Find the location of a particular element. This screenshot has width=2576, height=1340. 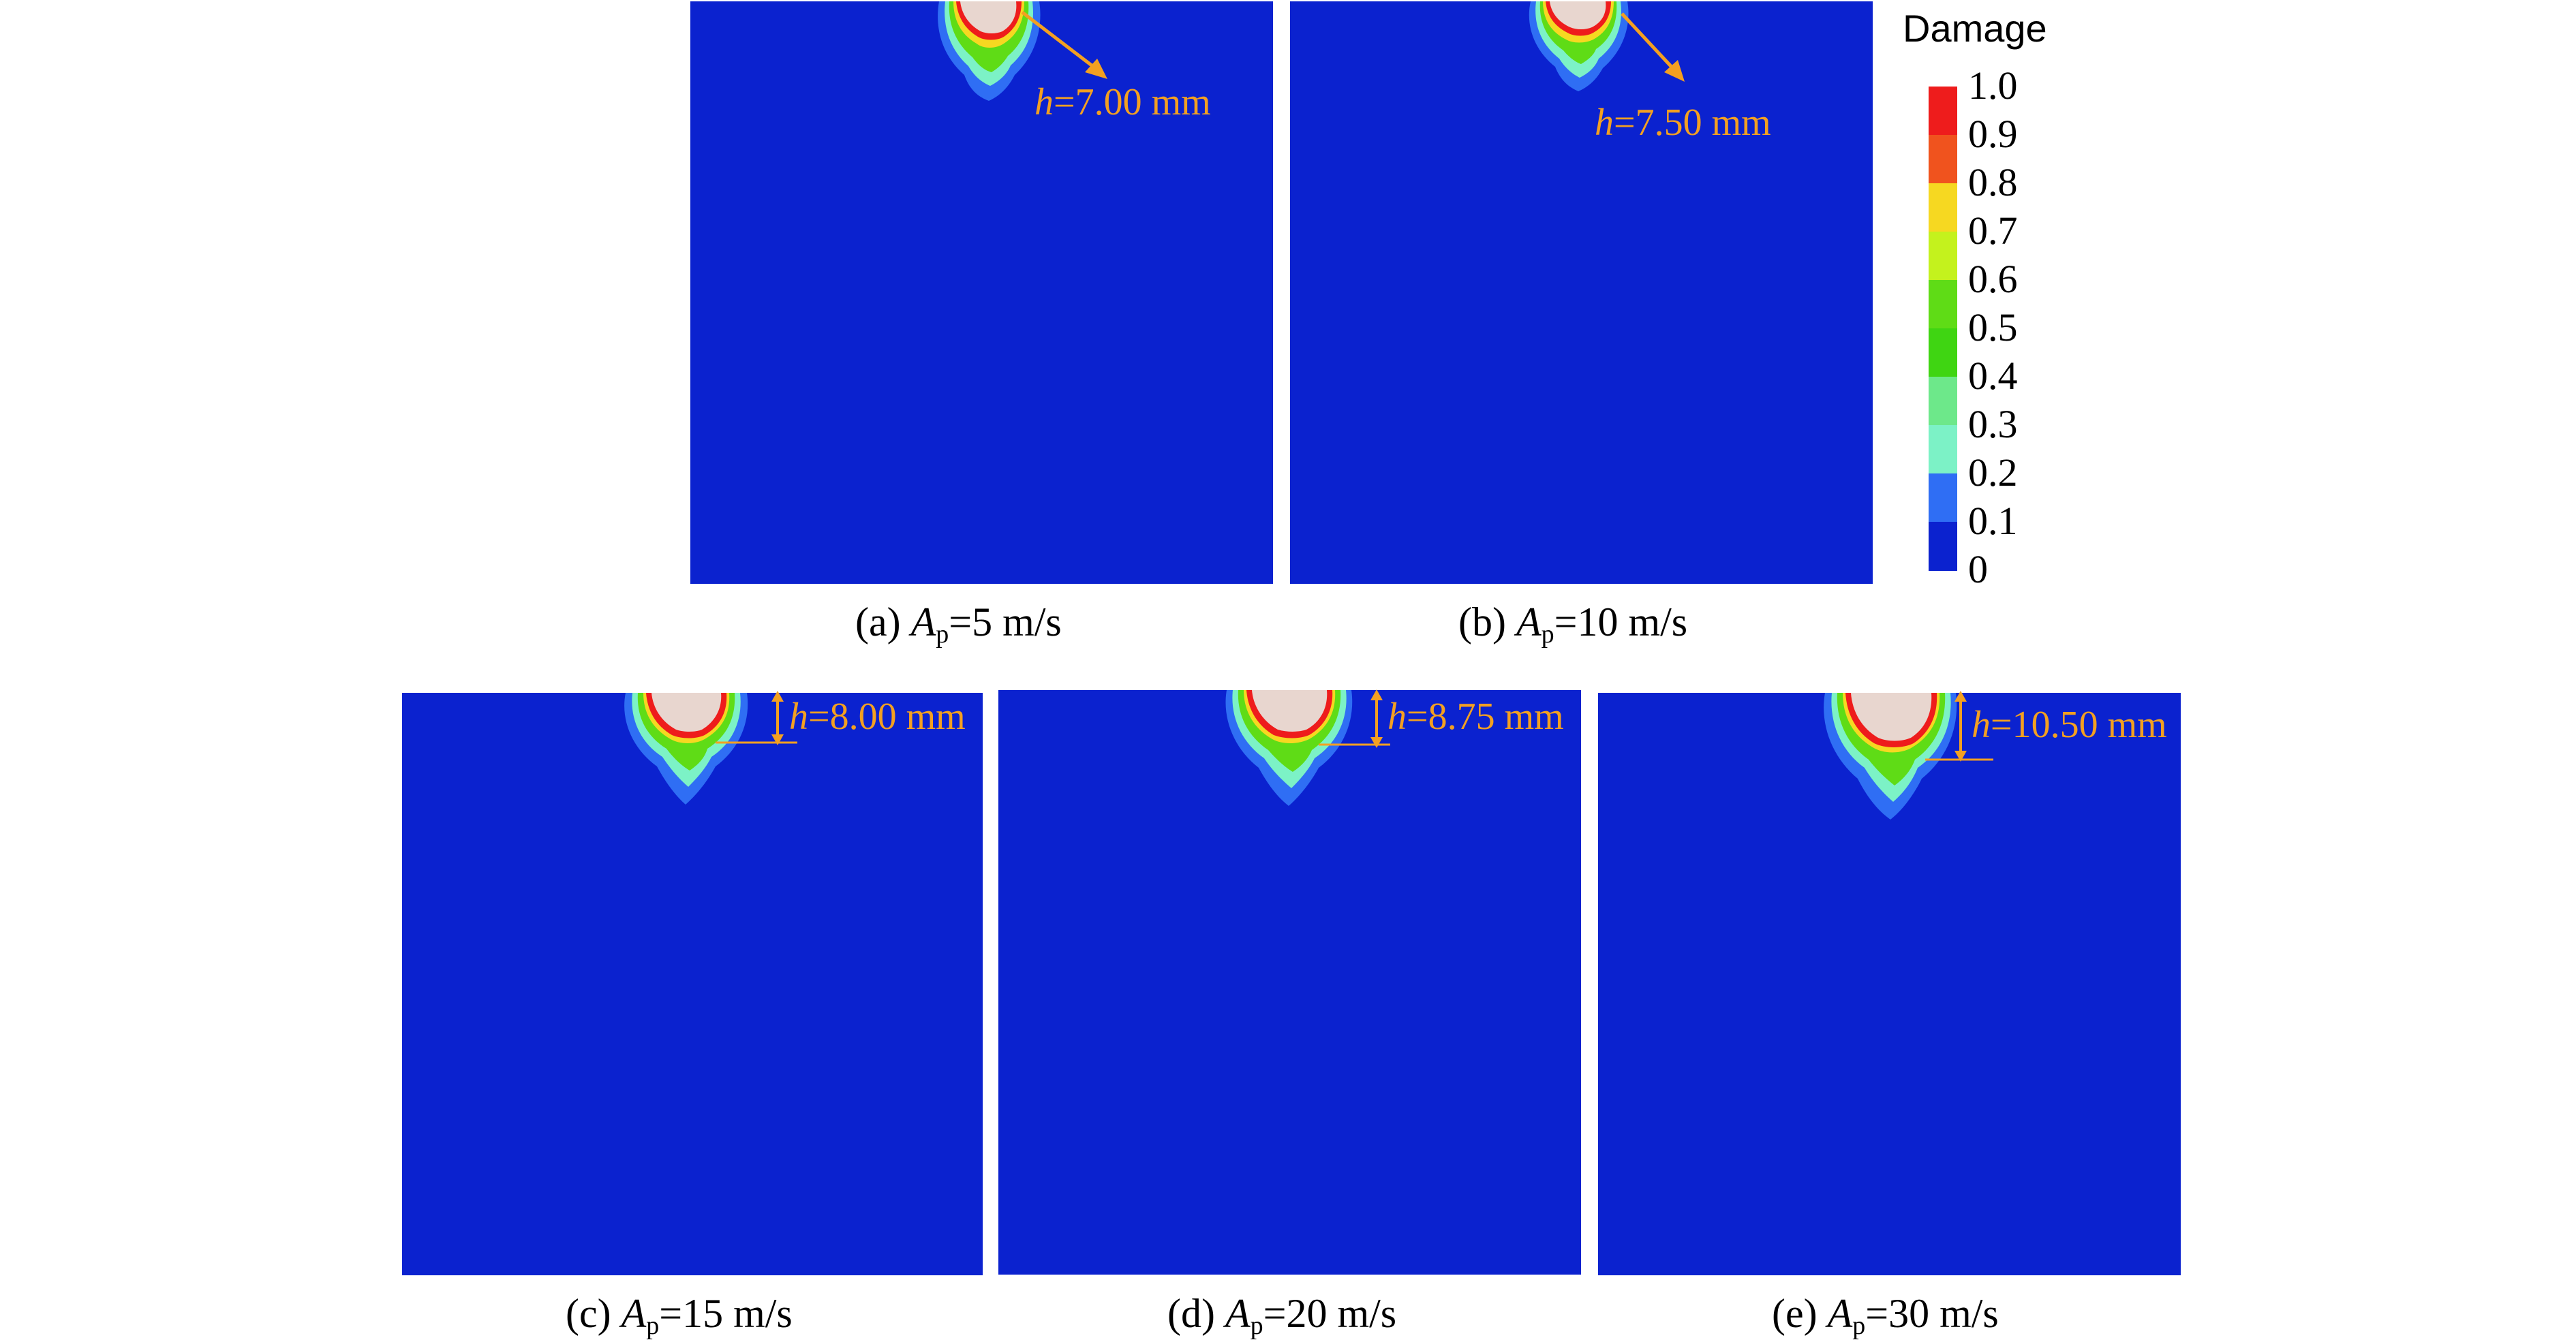

damage-depth-label-e: h=10.50 mm is located at coordinates (2069, 725).